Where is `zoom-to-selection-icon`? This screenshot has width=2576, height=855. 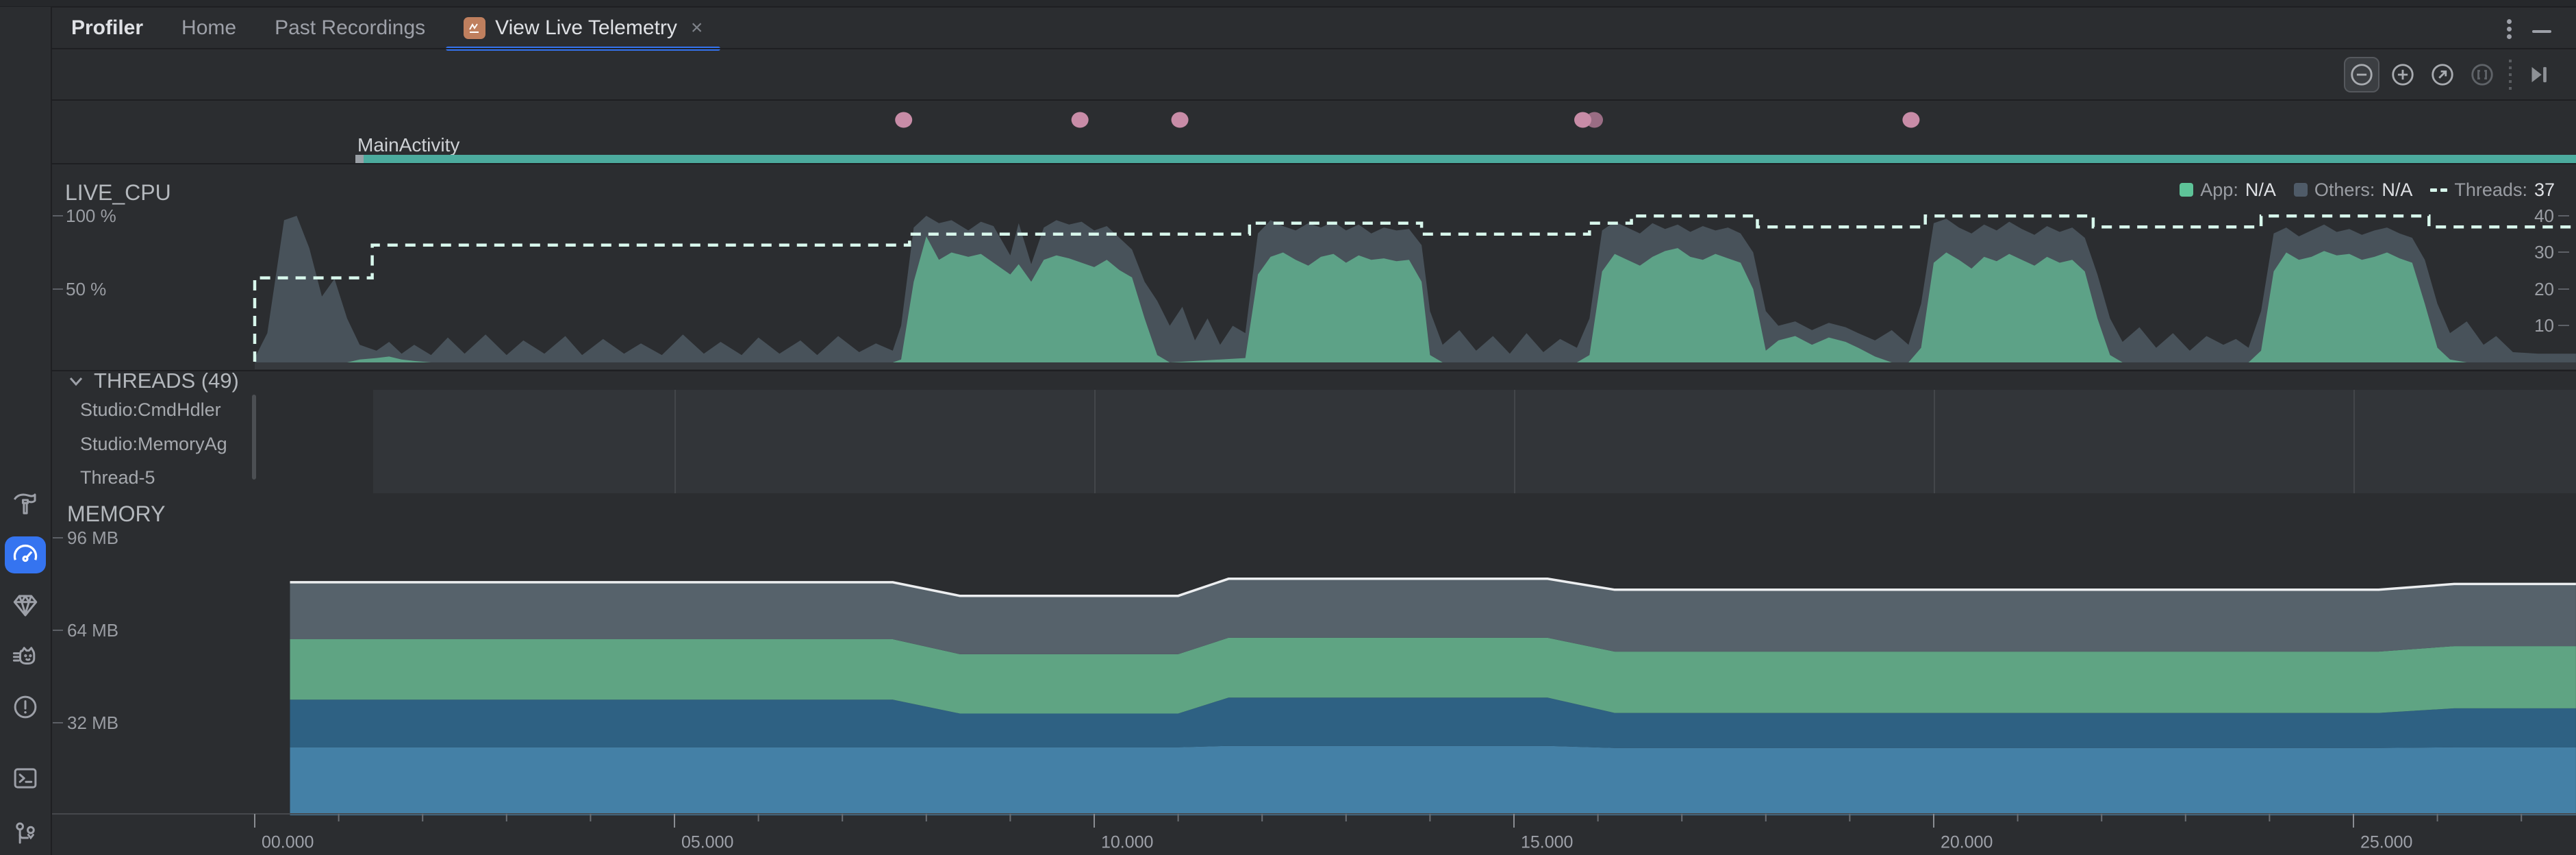 zoom-to-selection-icon is located at coordinates (2482, 75).